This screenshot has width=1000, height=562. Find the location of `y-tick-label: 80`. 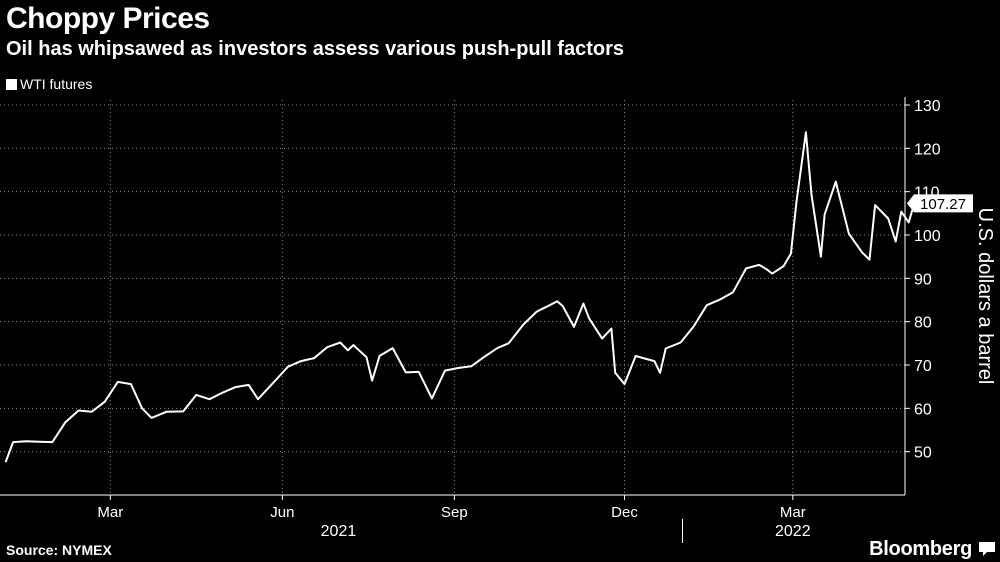

y-tick-label: 80 is located at coordinates (923, 323).